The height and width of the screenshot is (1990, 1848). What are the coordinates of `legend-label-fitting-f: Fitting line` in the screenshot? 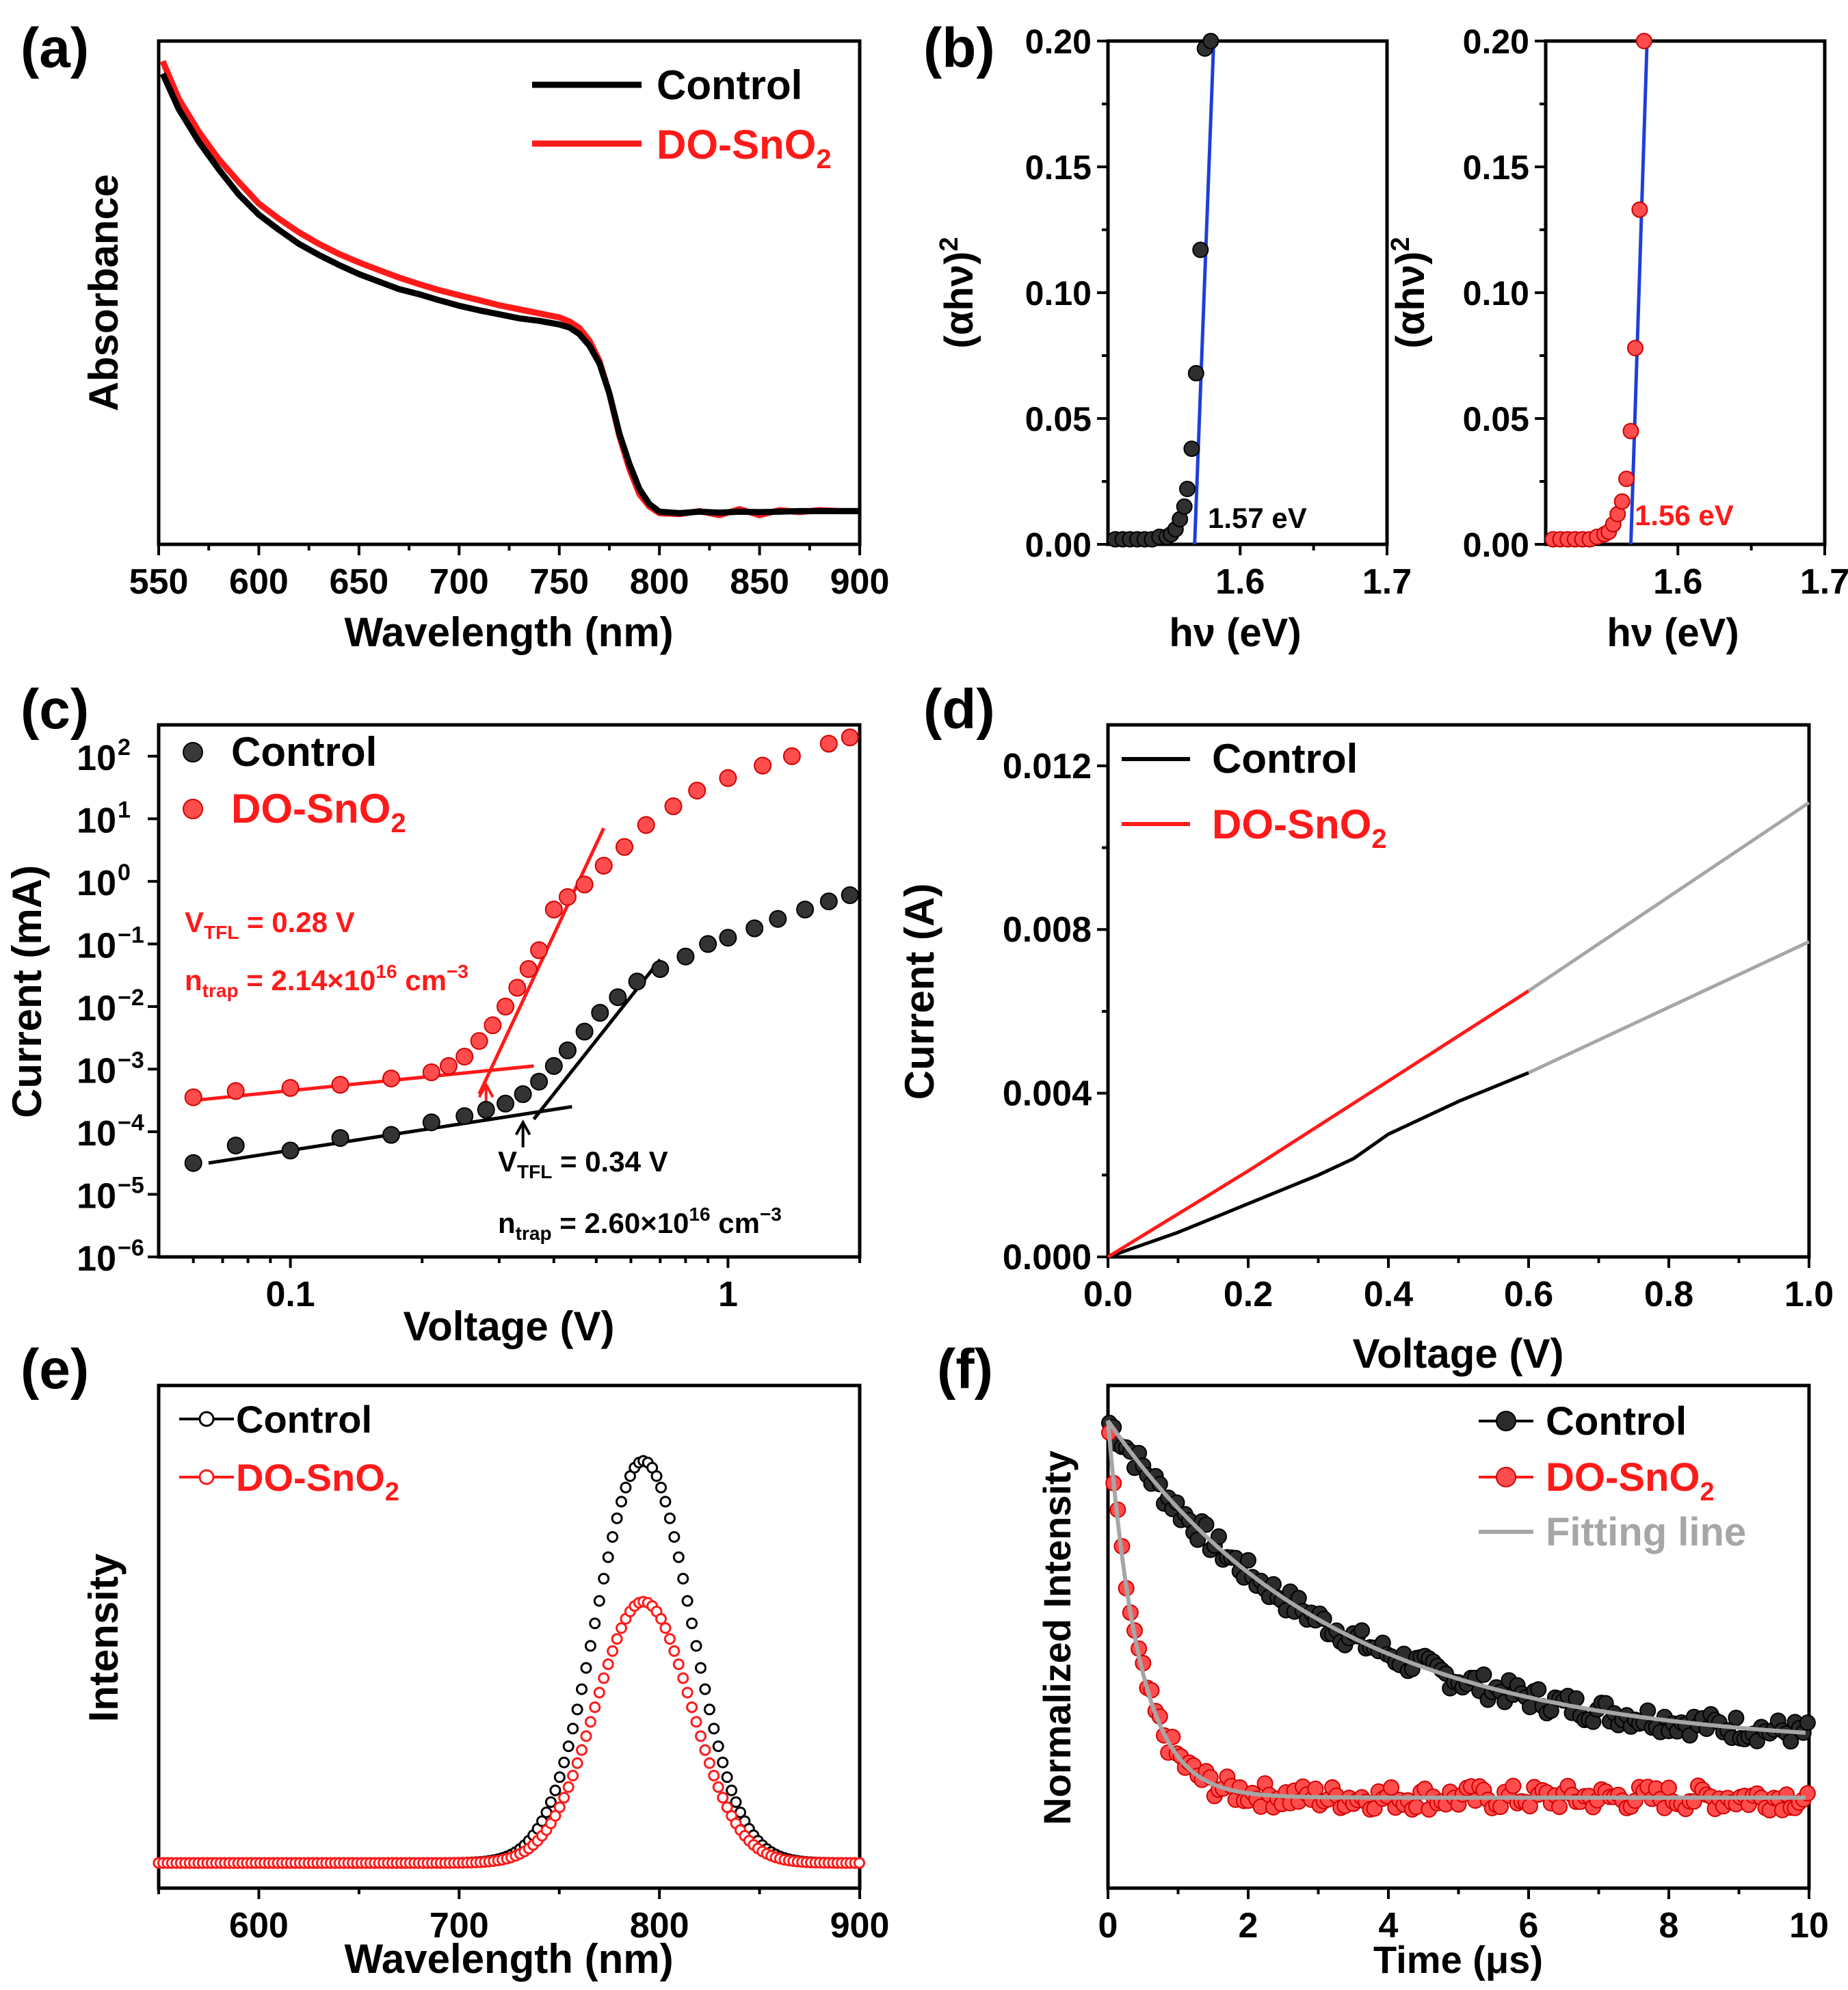 It's located at (1646, 1532).